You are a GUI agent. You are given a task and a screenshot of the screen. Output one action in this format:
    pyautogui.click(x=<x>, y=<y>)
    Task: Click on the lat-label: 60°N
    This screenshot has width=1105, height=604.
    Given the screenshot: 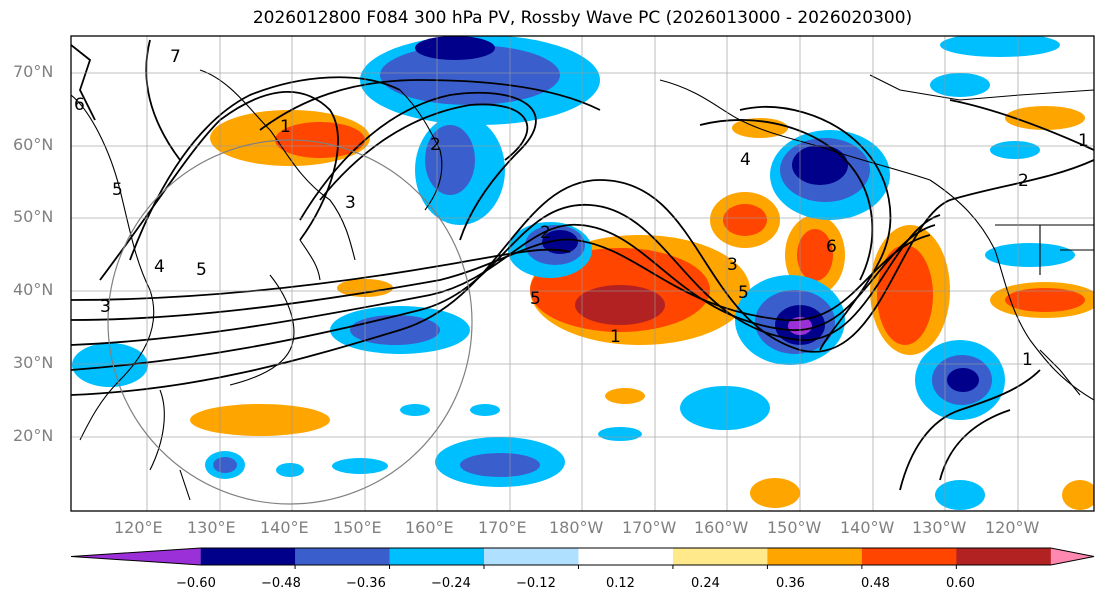 What is the action you would take?
    pyautogui.click(x=33, y=144)
    